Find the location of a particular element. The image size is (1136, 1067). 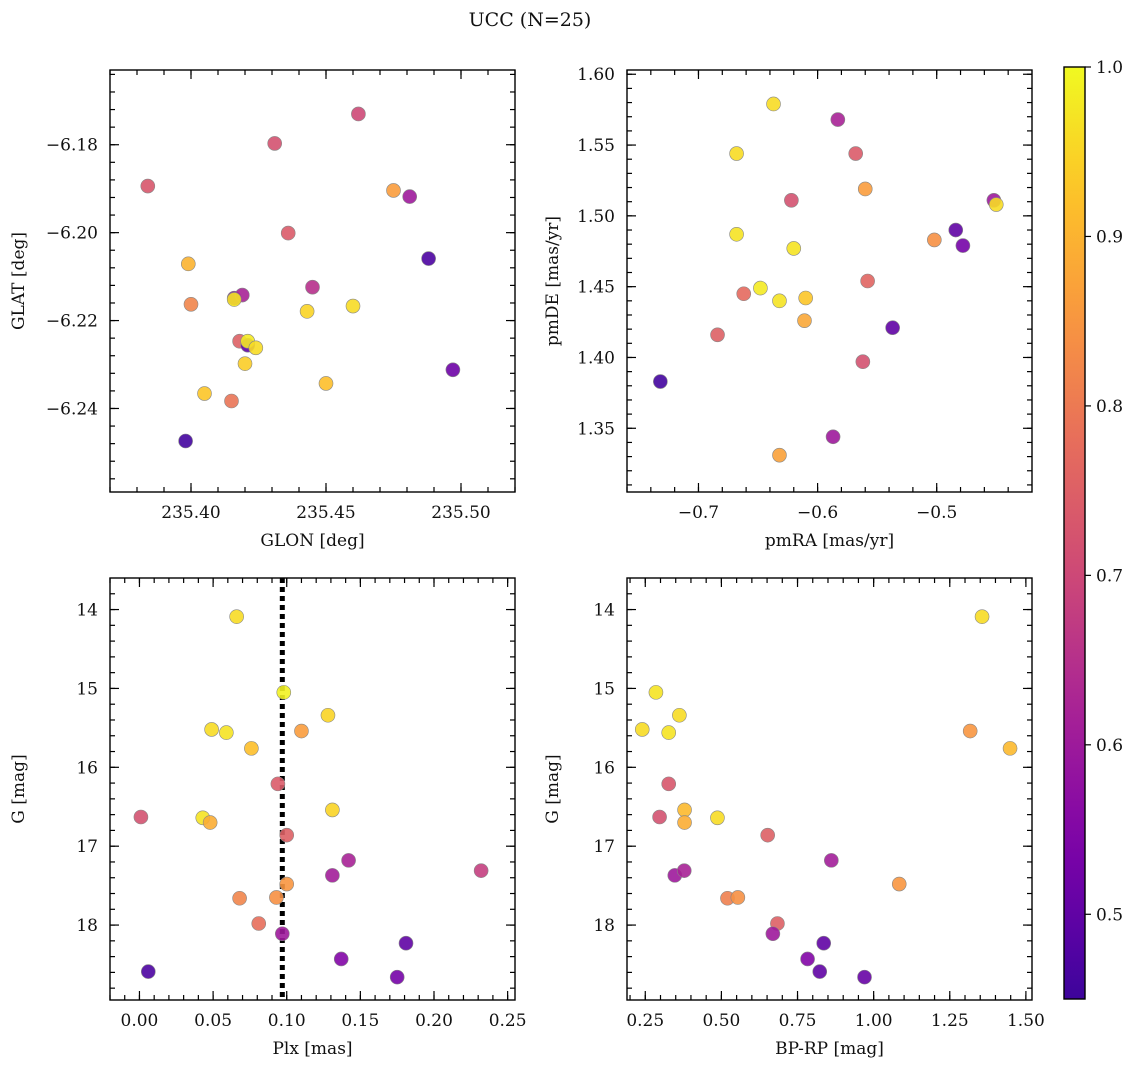

x-tick-label: 0.05 is located at coordinates (213, 1021).